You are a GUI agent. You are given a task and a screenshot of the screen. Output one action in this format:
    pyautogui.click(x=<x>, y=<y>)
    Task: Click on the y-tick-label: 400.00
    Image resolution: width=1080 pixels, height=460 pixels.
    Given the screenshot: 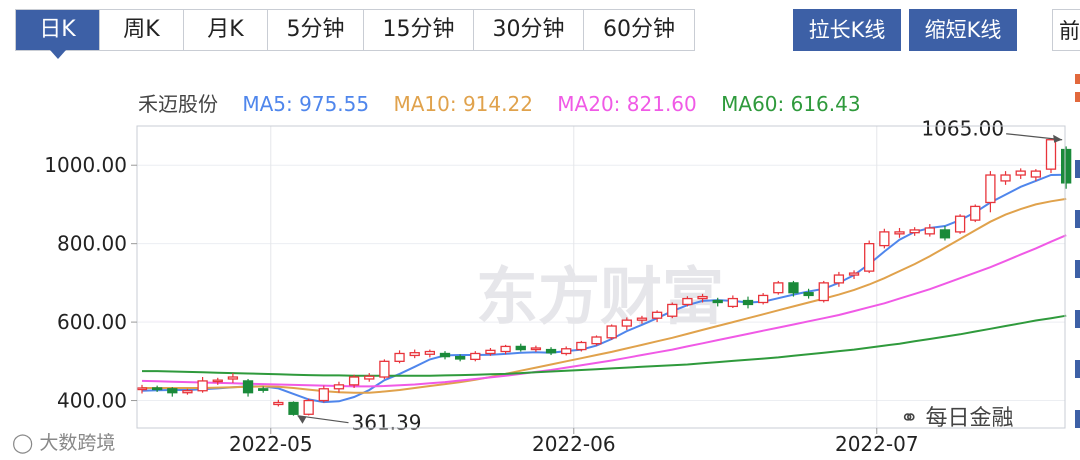 What is the action you would take?
    pyautogui.click(x=92, y=401)
    